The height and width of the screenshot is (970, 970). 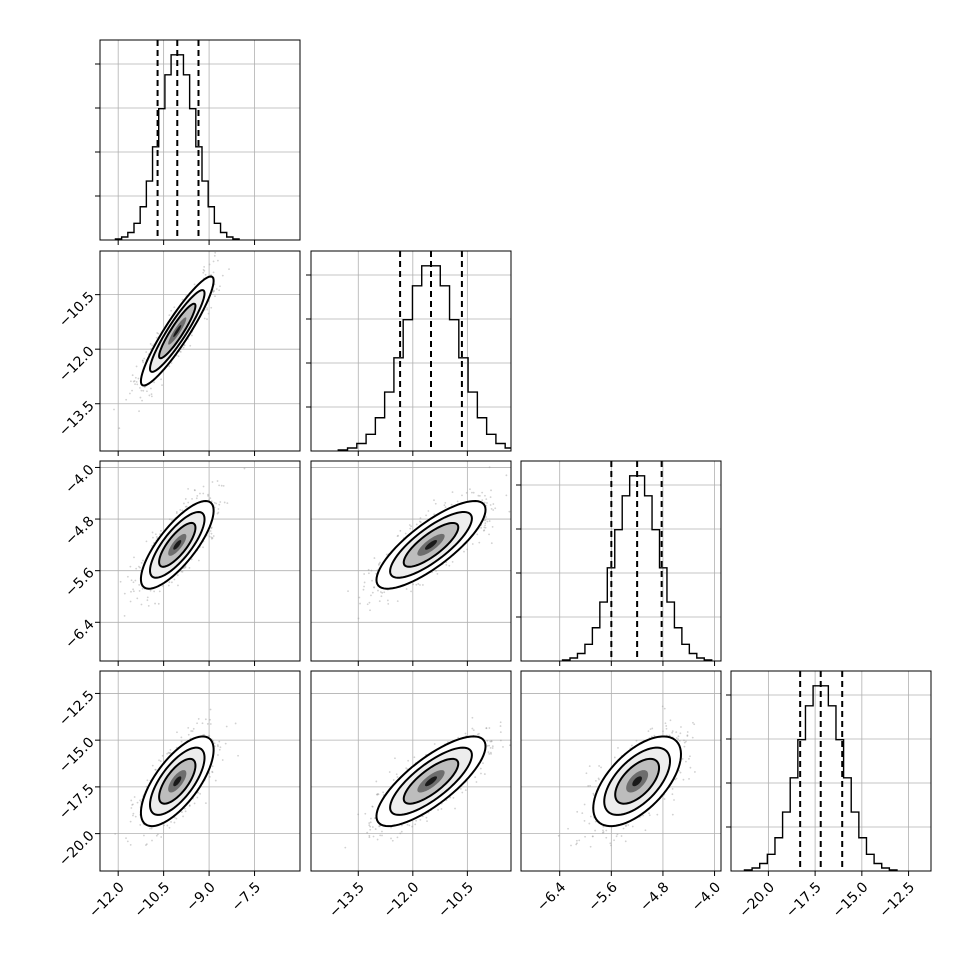 I want to click on density-peak, so click(x=431, y=545).